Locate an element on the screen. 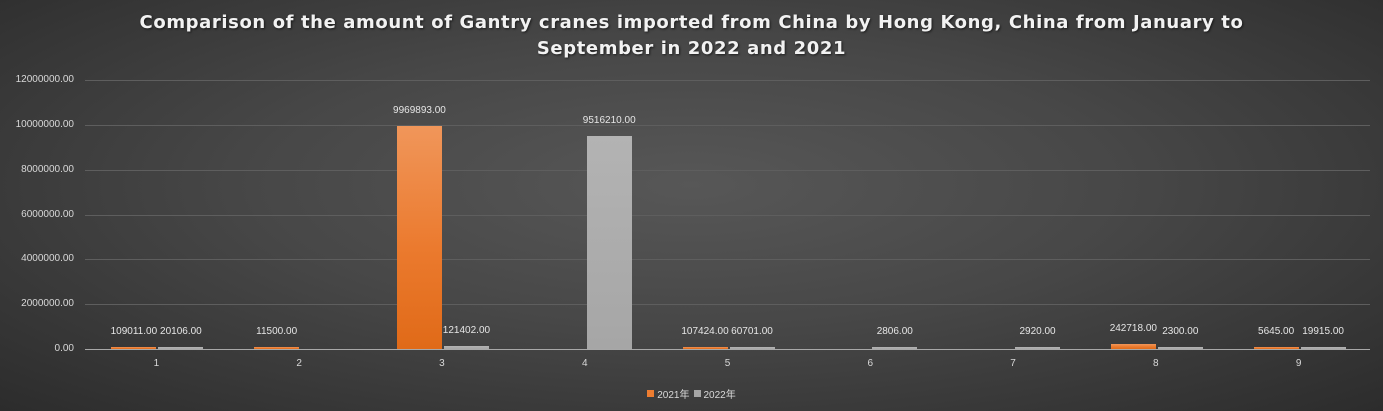 Image resolution: width=1383 pixels, height=411 pixels. bar-2021年-1 is located at coordinates (134, 347).